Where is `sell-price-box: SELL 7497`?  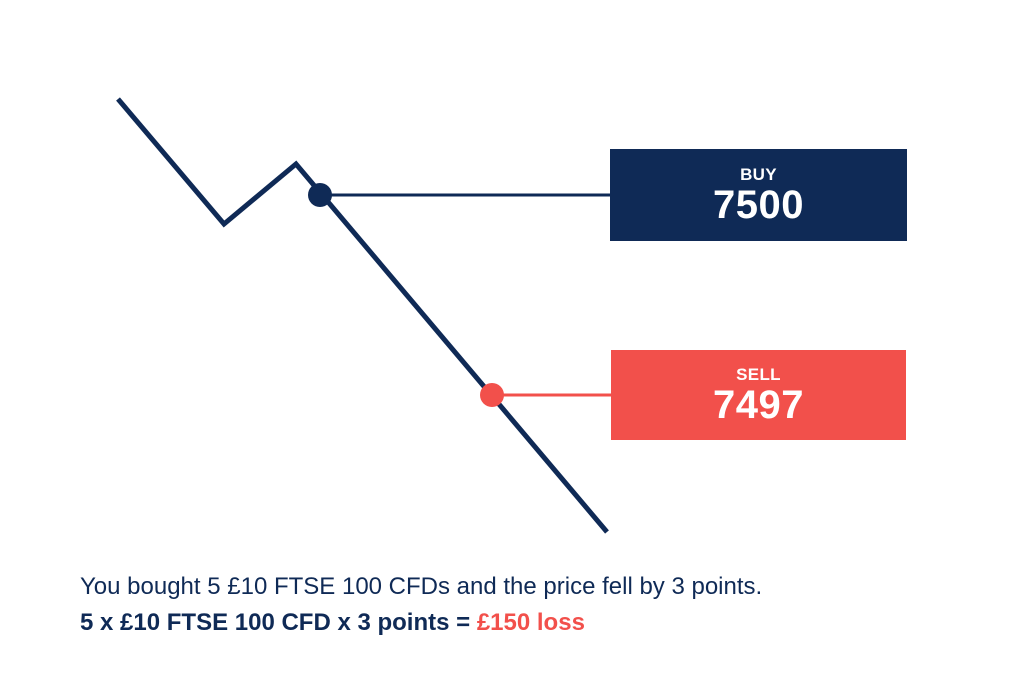
sell-price-box: SELL 7497 is located at coordinates (758, 395).